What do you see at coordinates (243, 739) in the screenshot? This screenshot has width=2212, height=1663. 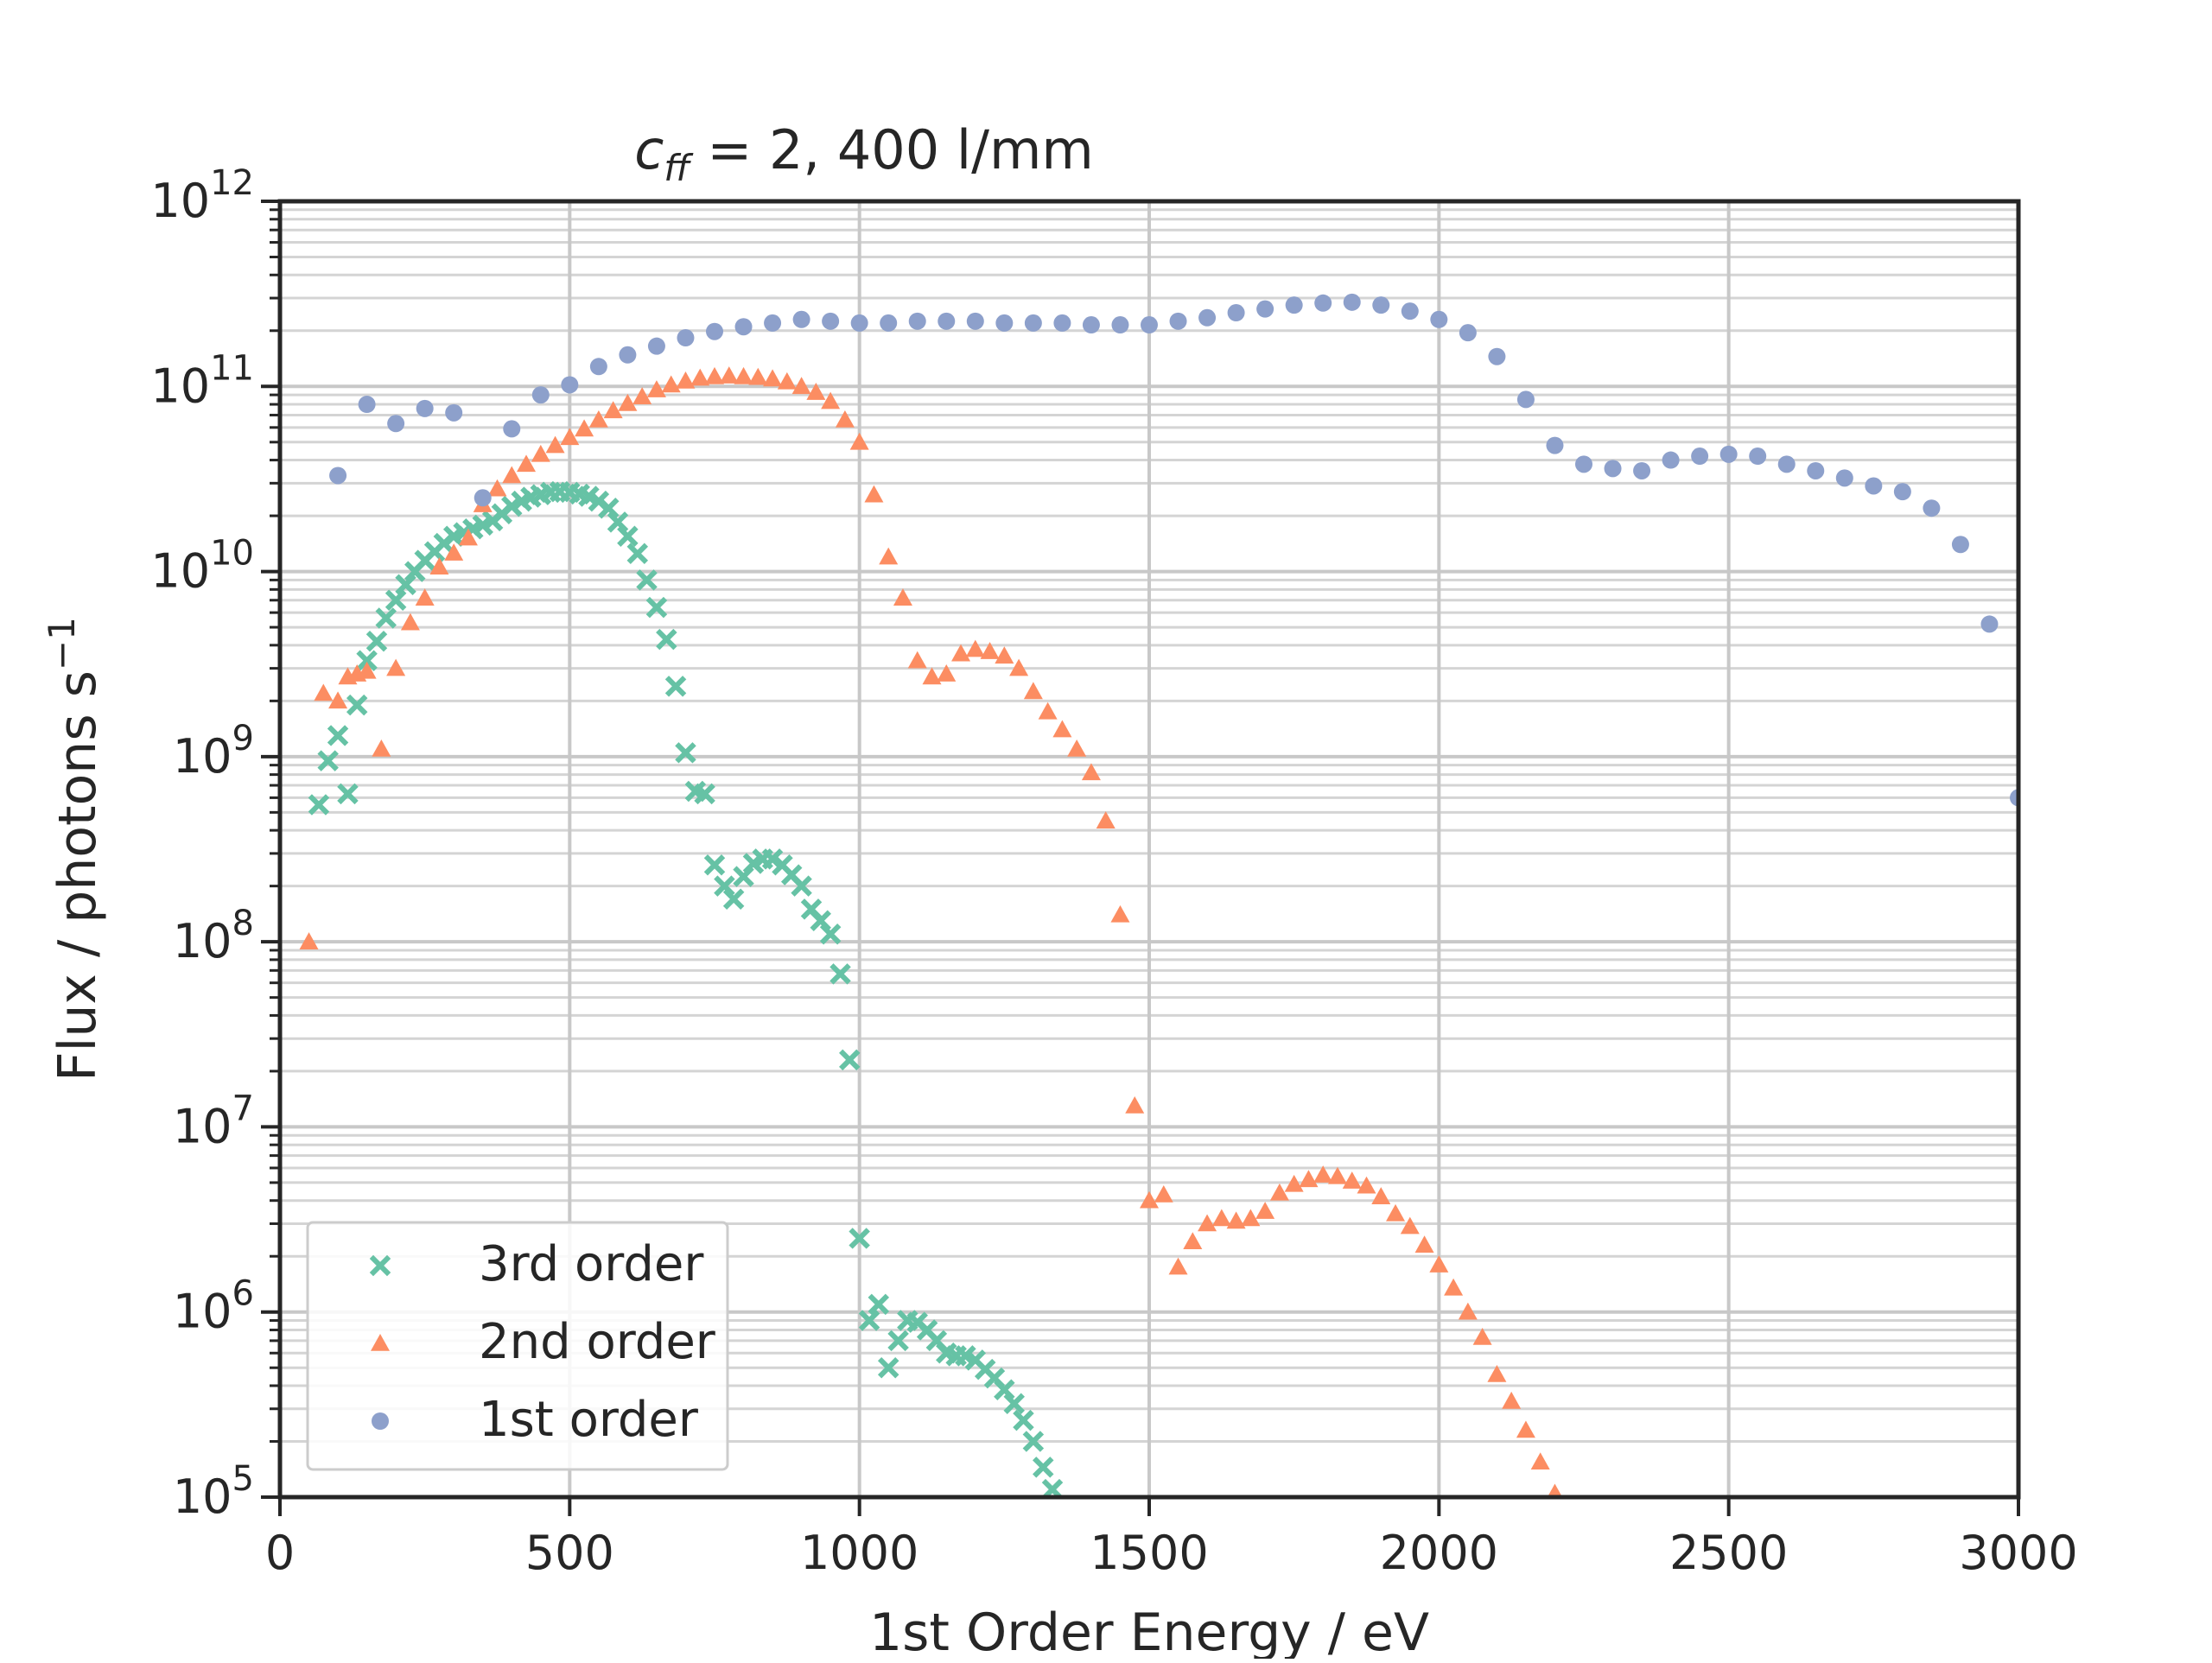 I see `y-tick-label-exponent: 9` at bounding box center [243, 739].